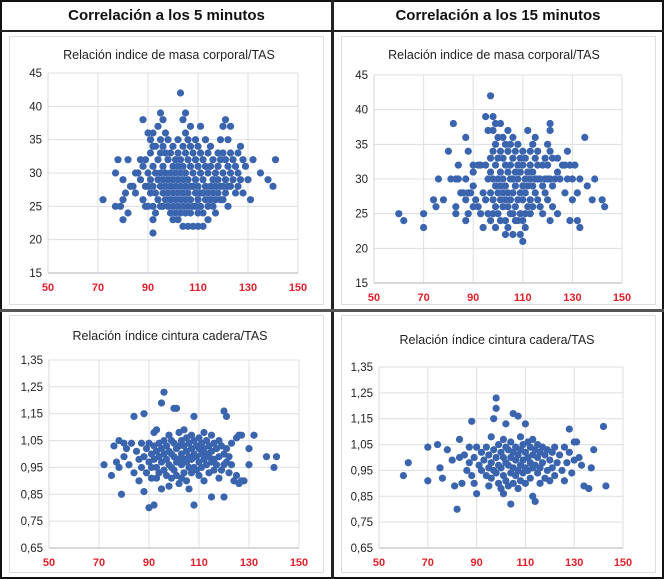 The width and height of the screenshot is (664, 579). Describe the element at coordinates (362, 523) in the screenshot. I see `y-tick-label: 0,75` at that location.